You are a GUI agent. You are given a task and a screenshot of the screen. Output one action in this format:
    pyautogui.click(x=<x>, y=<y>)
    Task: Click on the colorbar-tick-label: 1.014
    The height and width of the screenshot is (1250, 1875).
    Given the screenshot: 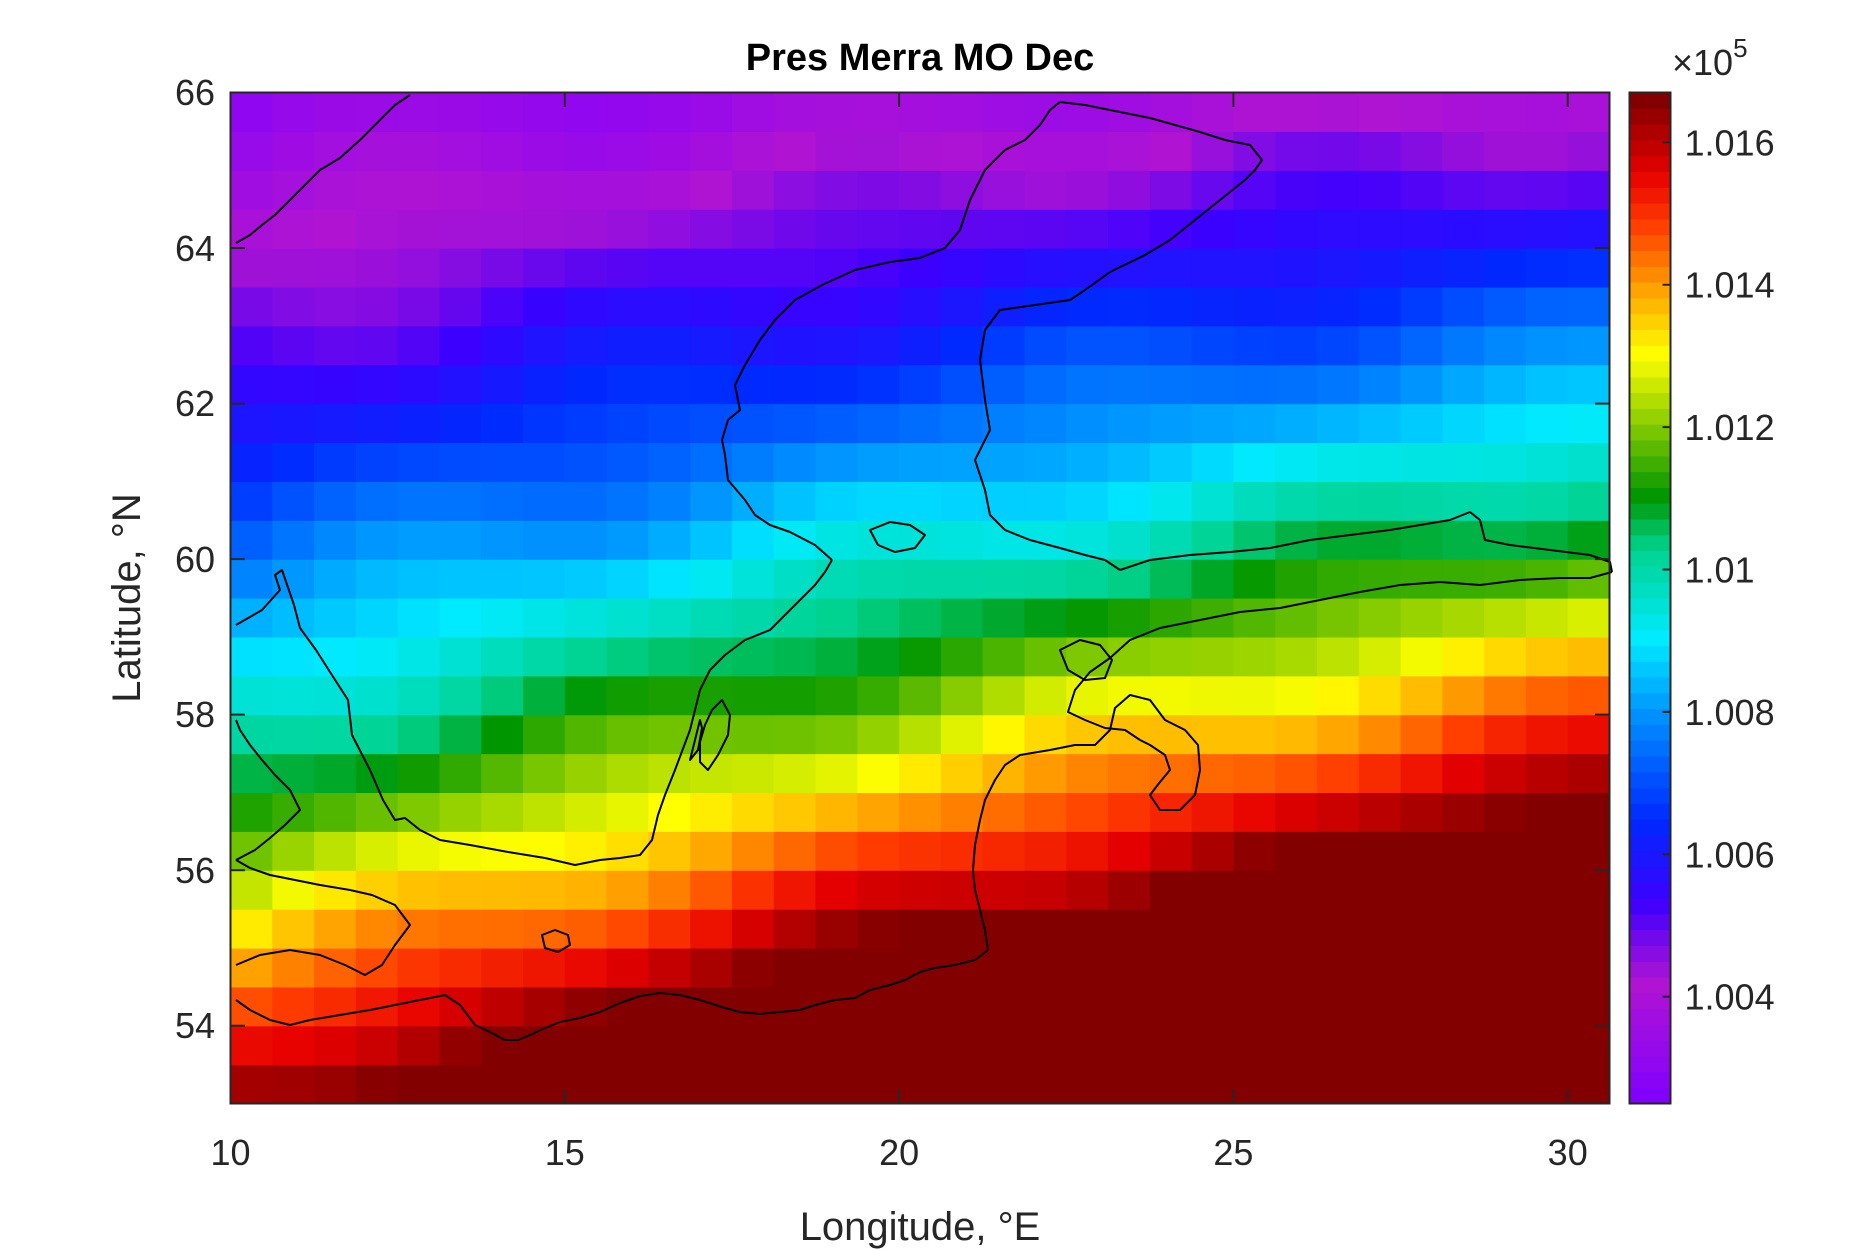 What is the action you would take?
    pyautogui.click(x=1730, y=285)
    